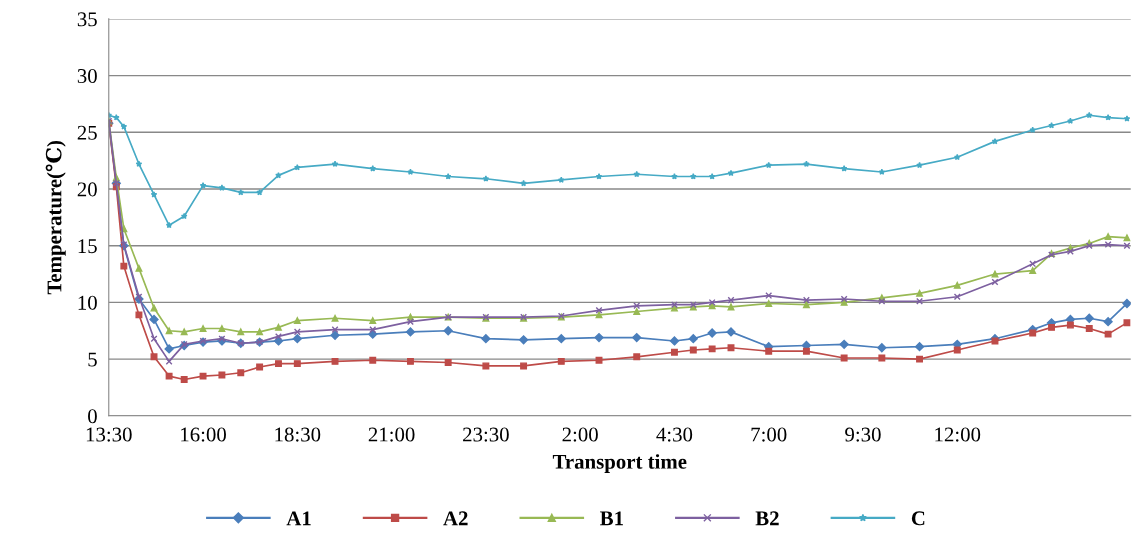 This screenshot has width=1133, height=540. What do you see at coordinates (619, 464) in the screenshot?
I see `x-axis-title: Transport time` at bounding box center [619, 464].